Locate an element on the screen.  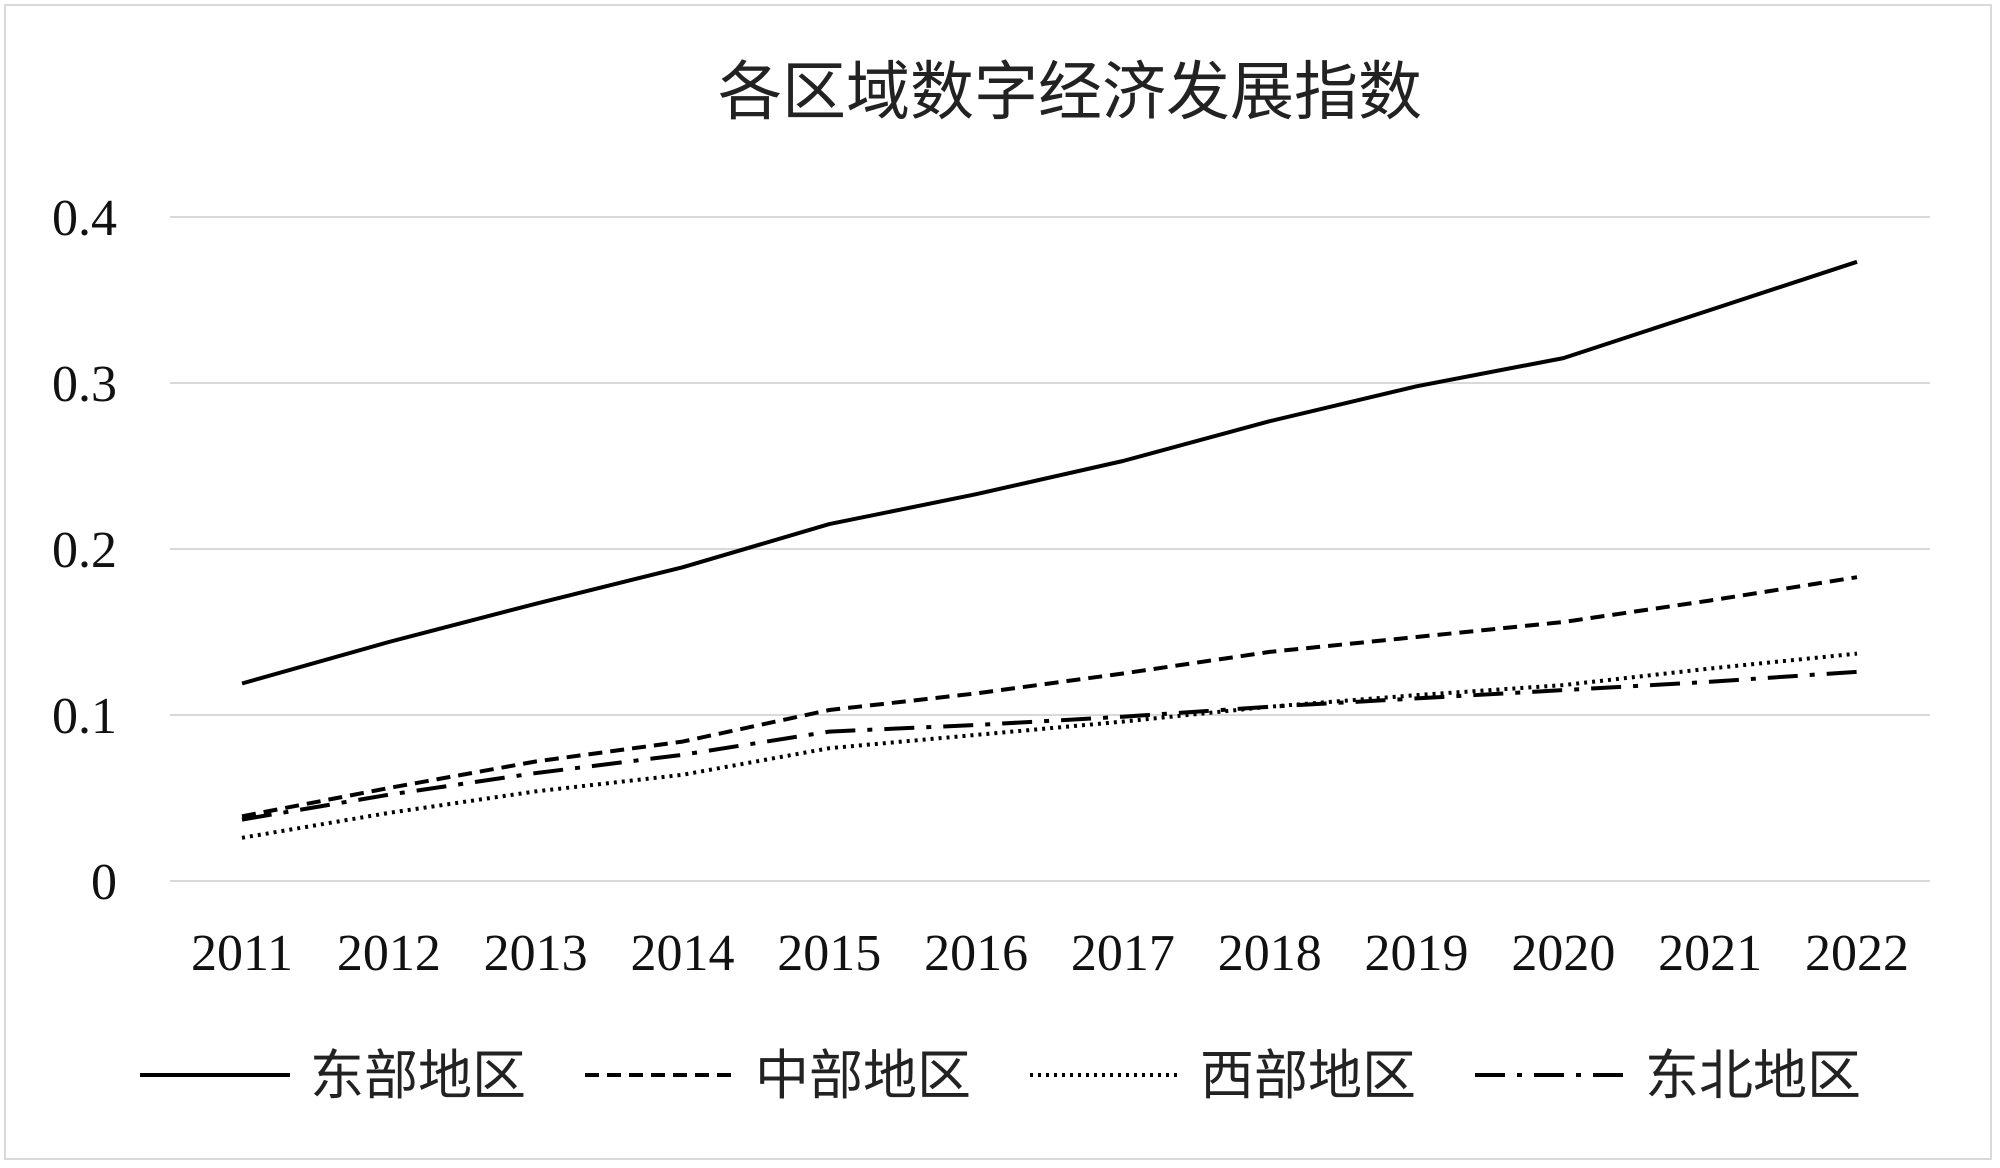
x-tick-label: 2018 is located at coordinates (1270, 953).